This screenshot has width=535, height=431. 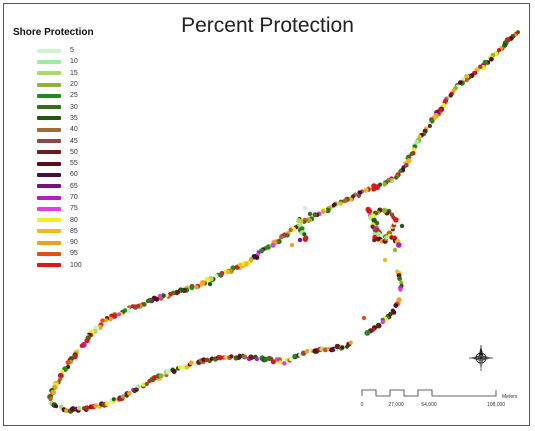 I want to click on legend-label: 85, so click(x=74, y=231).